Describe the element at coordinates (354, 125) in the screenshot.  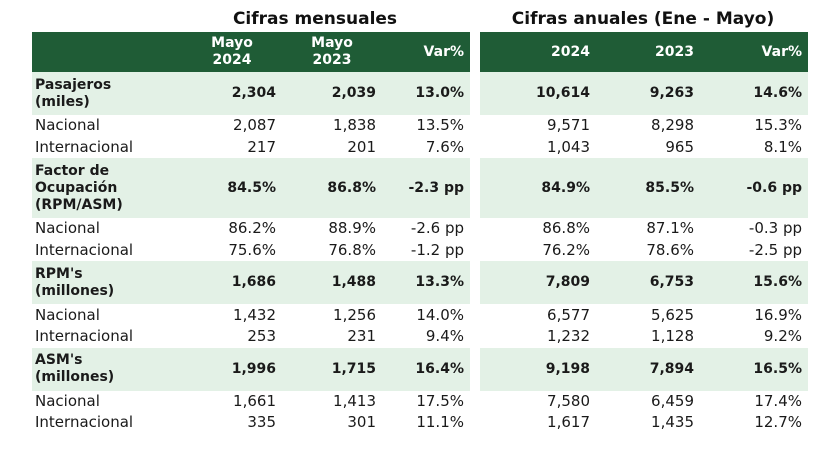
I see `value-mayo-2023: 1,838` at that location.